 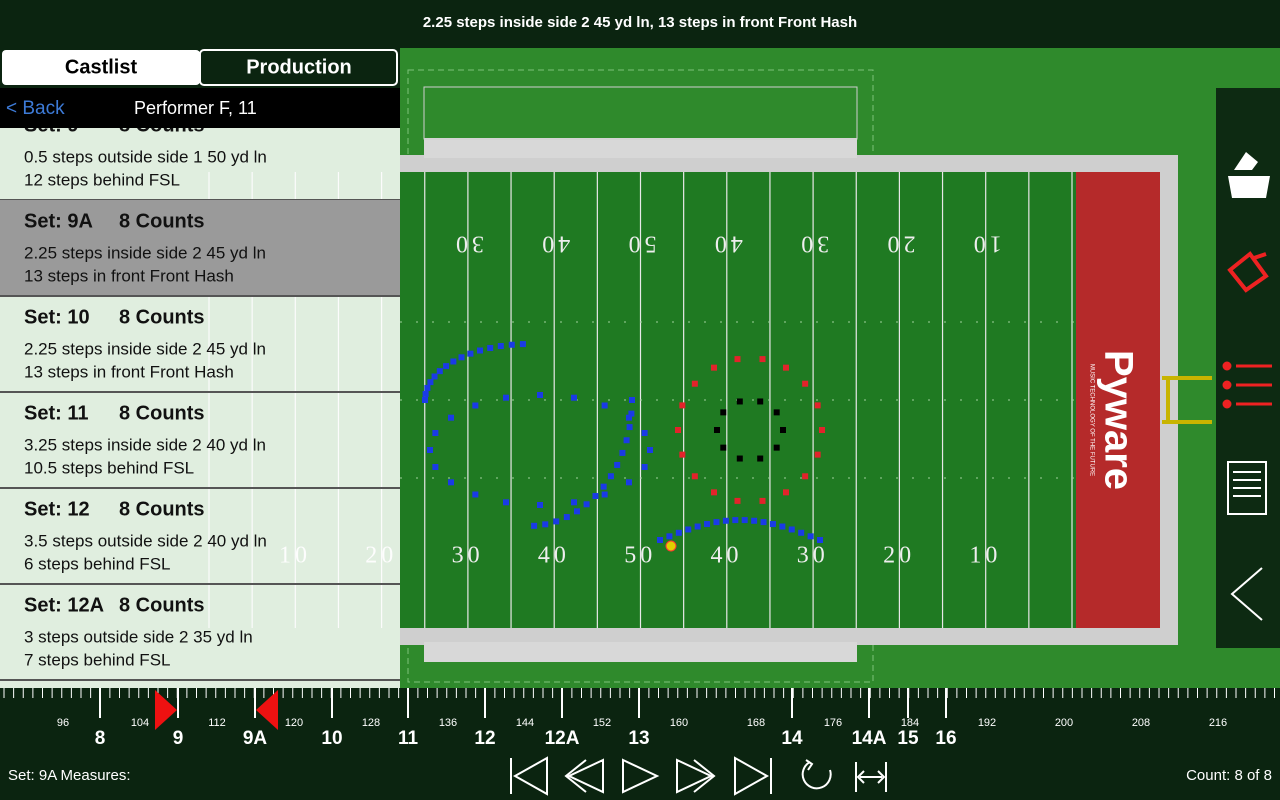 What do you see at coordinates (1064, 723) in the screenshot?
I see `count-label: 200` at bounding box center [1064, 723].